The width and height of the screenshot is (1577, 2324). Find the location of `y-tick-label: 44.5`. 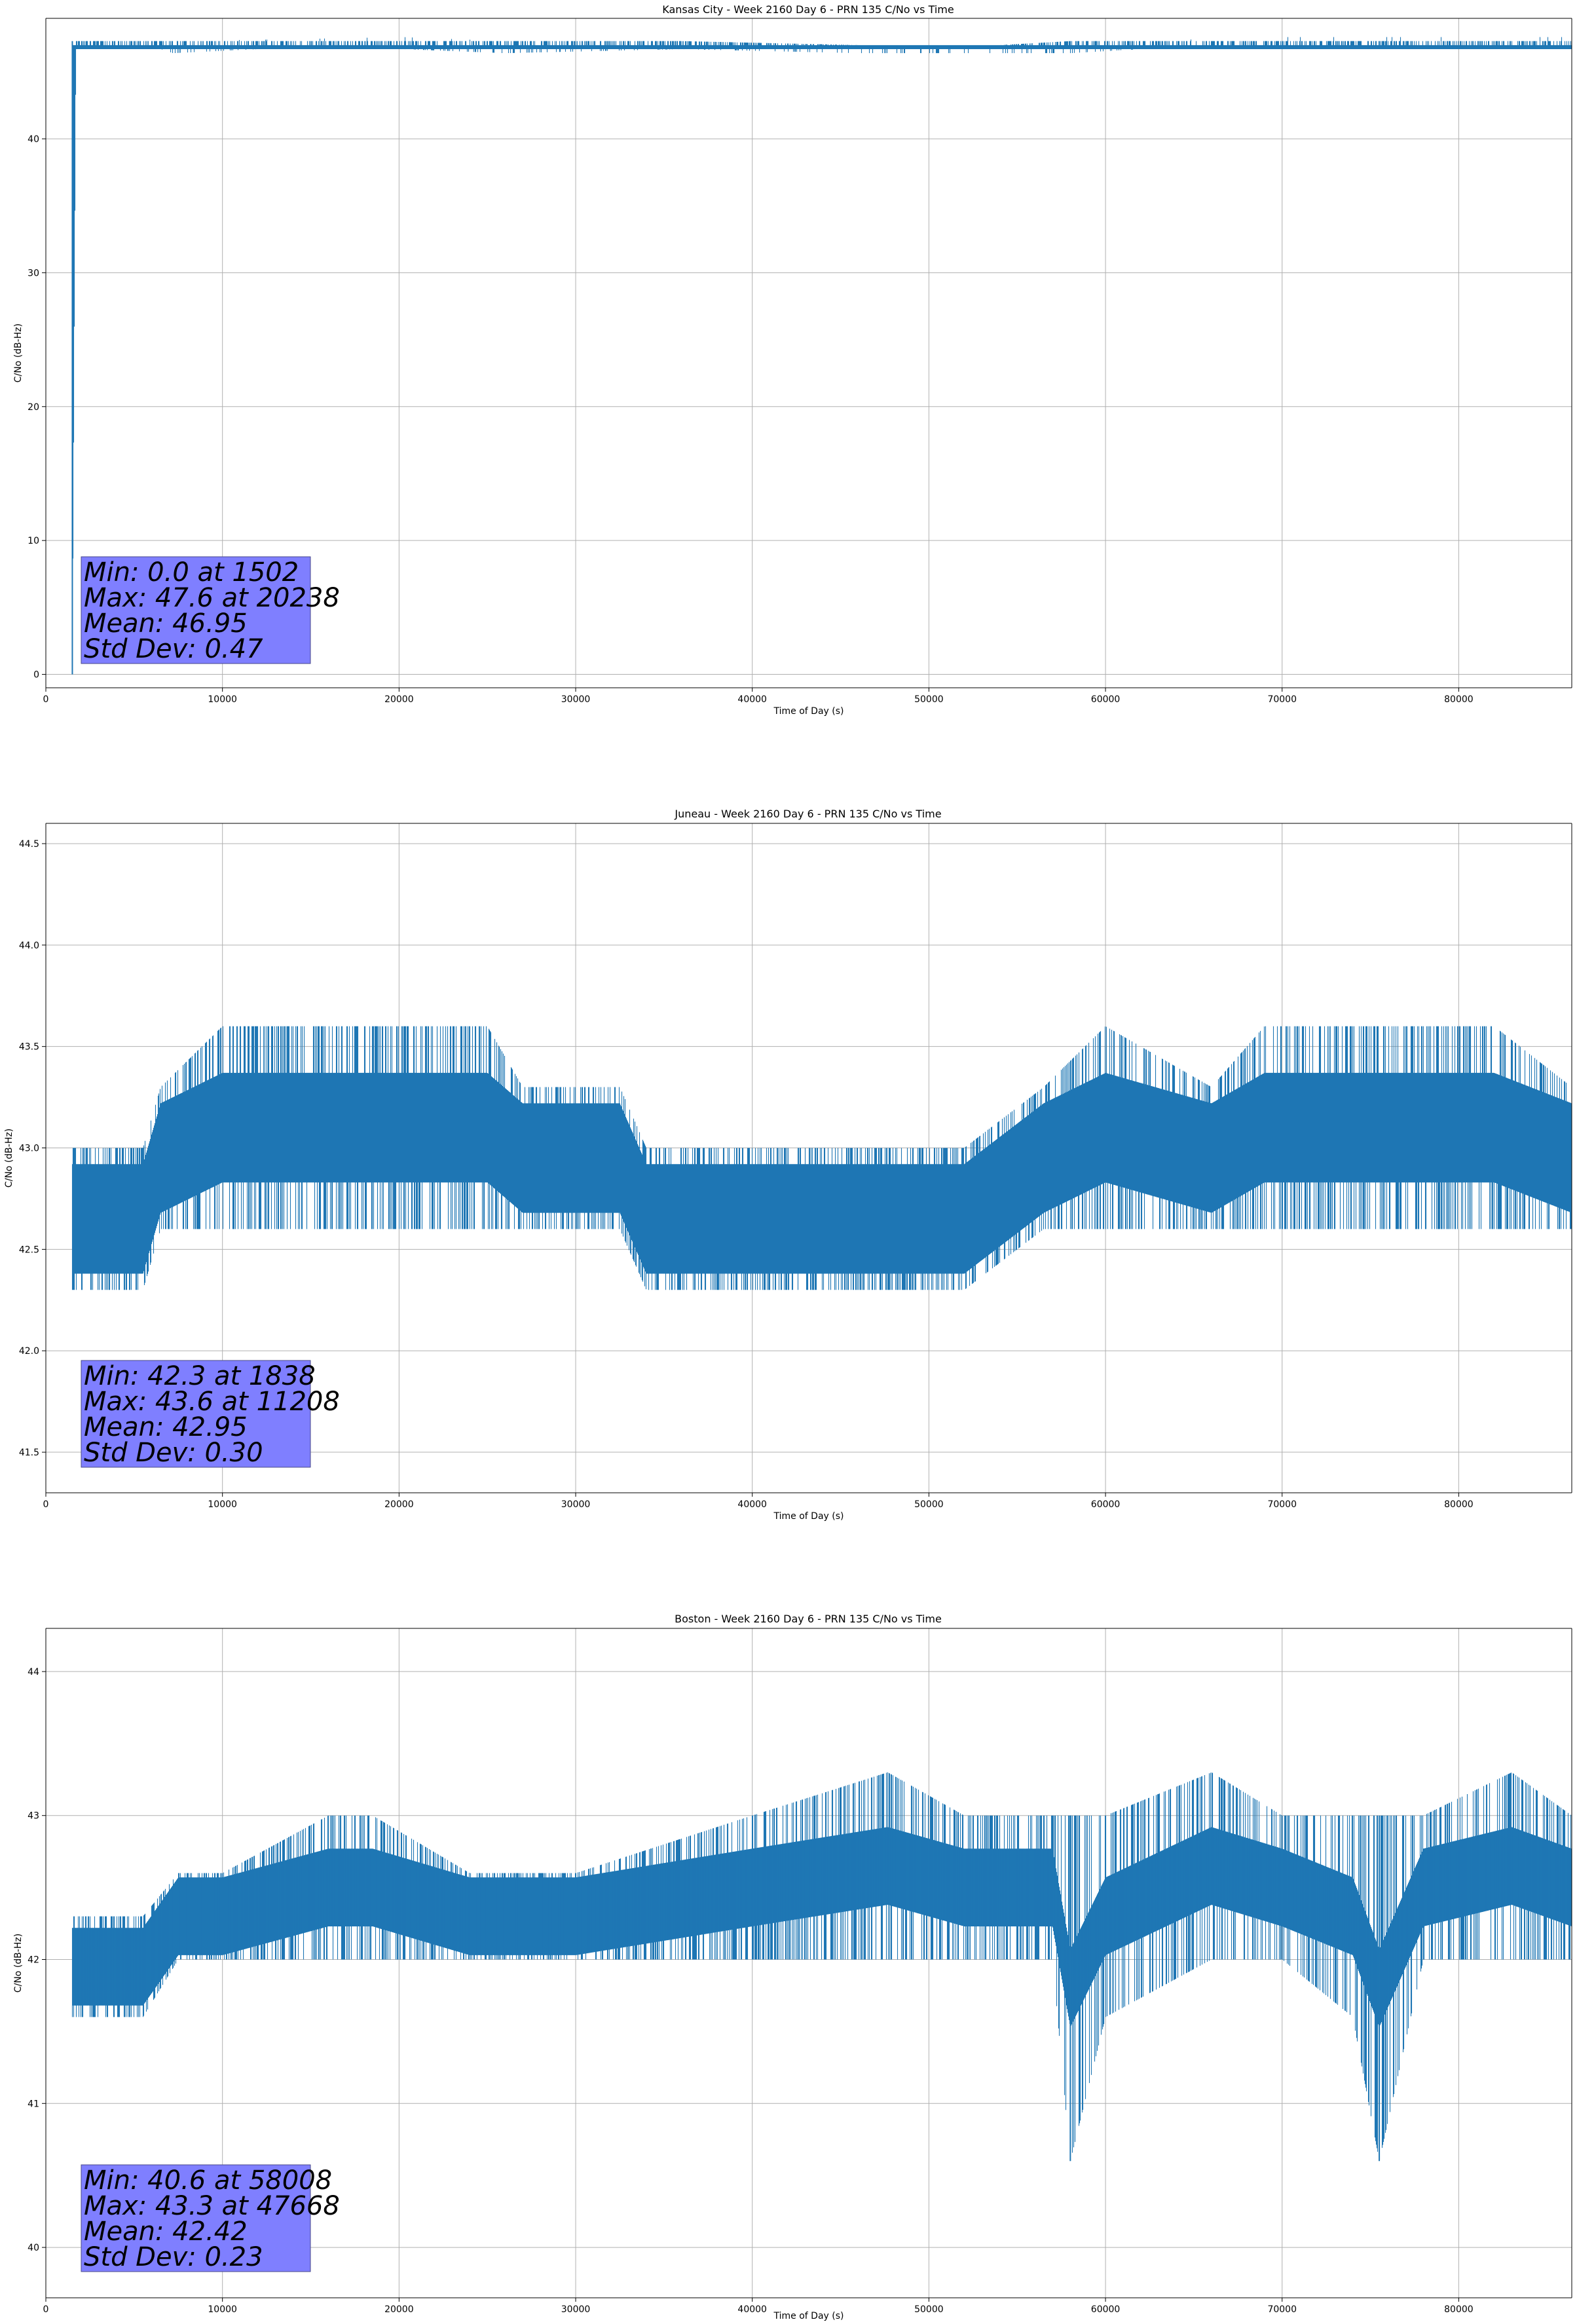

y-tick-label: 44.5 is located at coordinates (29, 844).